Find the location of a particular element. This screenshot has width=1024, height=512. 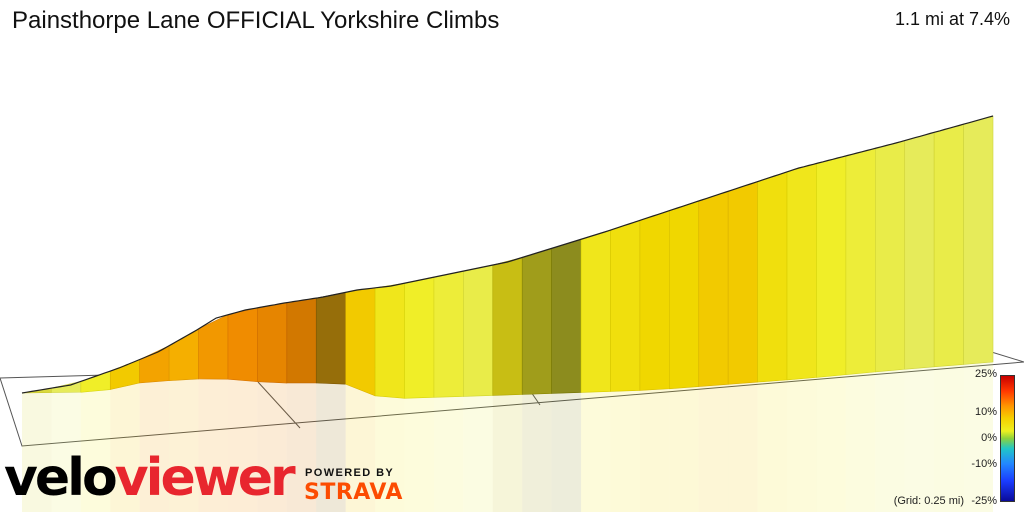

legend-label-neg10: -10% is located at coordinates (984, 464).